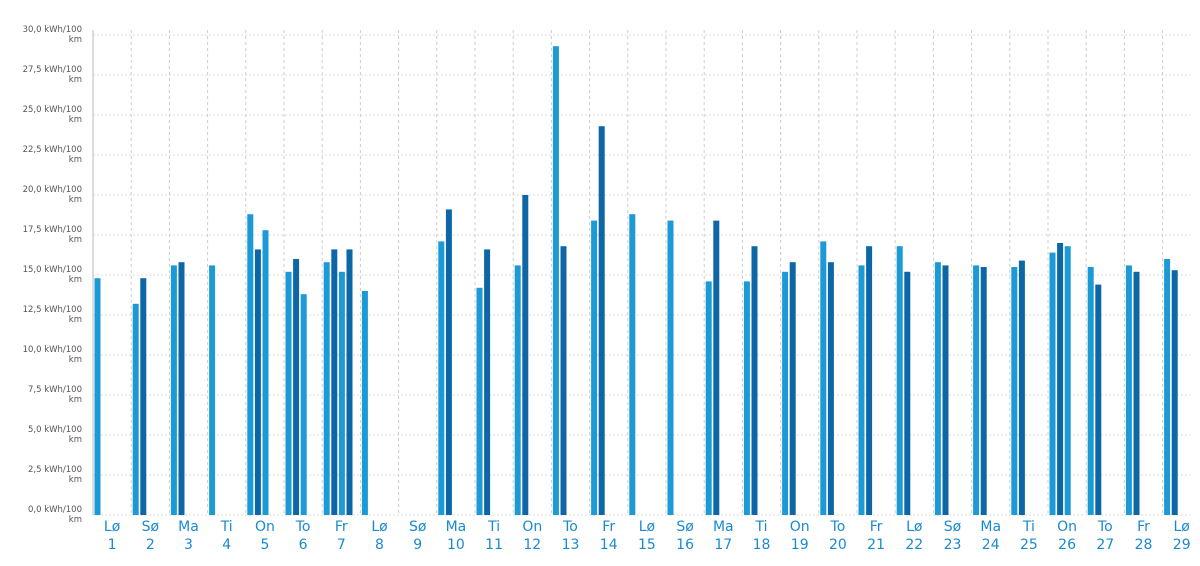  Describe the element at coordinates (1105, 545) in the screenshot. I see `x-tick-label: 27` at that location.